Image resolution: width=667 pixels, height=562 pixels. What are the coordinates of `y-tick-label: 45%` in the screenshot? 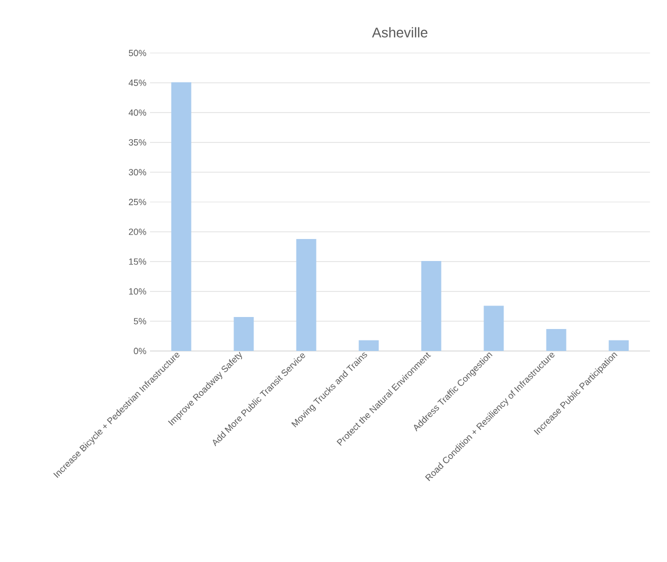 It's located at (137, 83).